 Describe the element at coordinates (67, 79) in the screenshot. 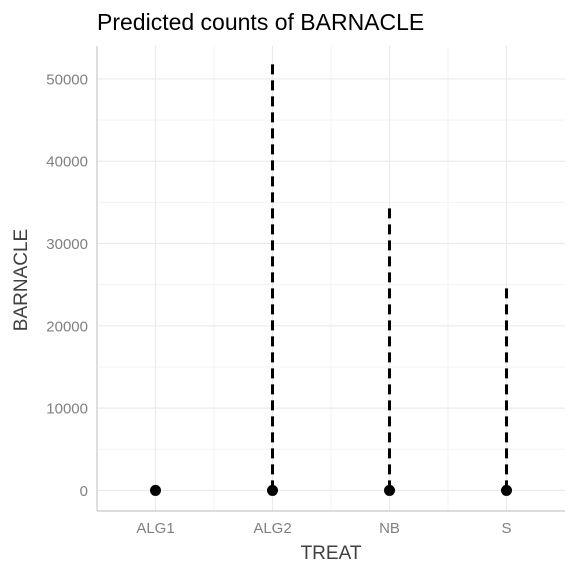

I see `y-tick-label: 50000` at that location.